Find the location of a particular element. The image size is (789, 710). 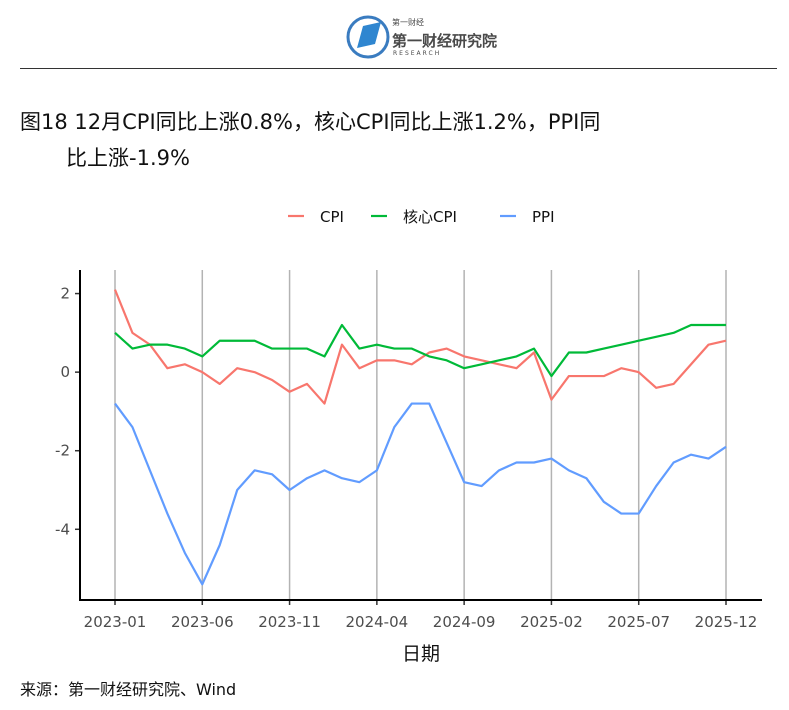

x-tick-label: 2023-01 is located at coordinates (115, 622).